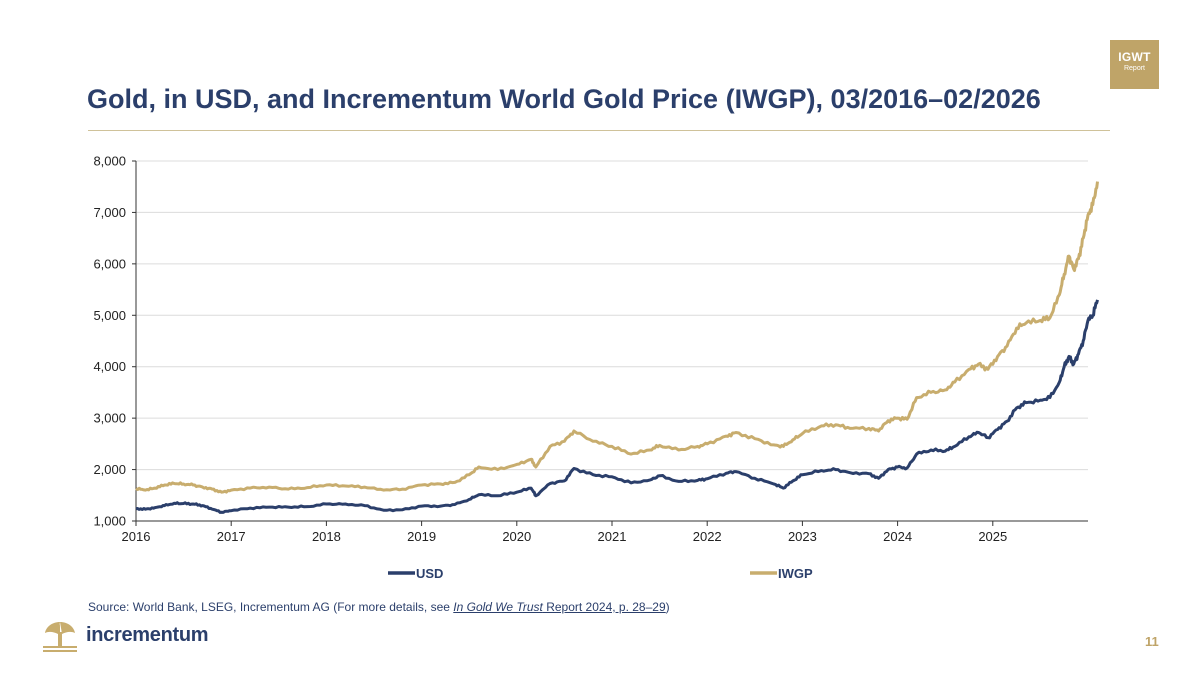 This screenshot has width=1200, height=675. Describe the element at coordinates (612, 536) in the screenshot. I see `x-tick-label: 2021` at that location.